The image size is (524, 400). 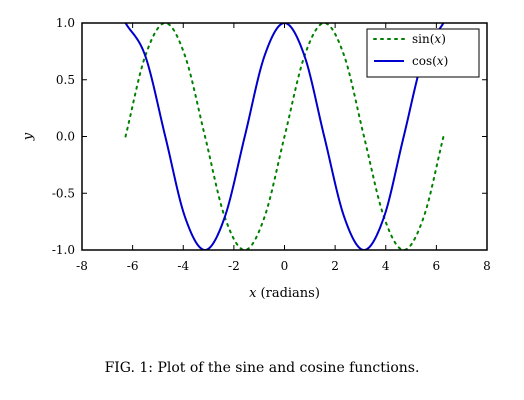 What do you see at coordinates (386, 266) in the screenshot?
I see `x-tick-label: 4` at bounding box center [386, 266].